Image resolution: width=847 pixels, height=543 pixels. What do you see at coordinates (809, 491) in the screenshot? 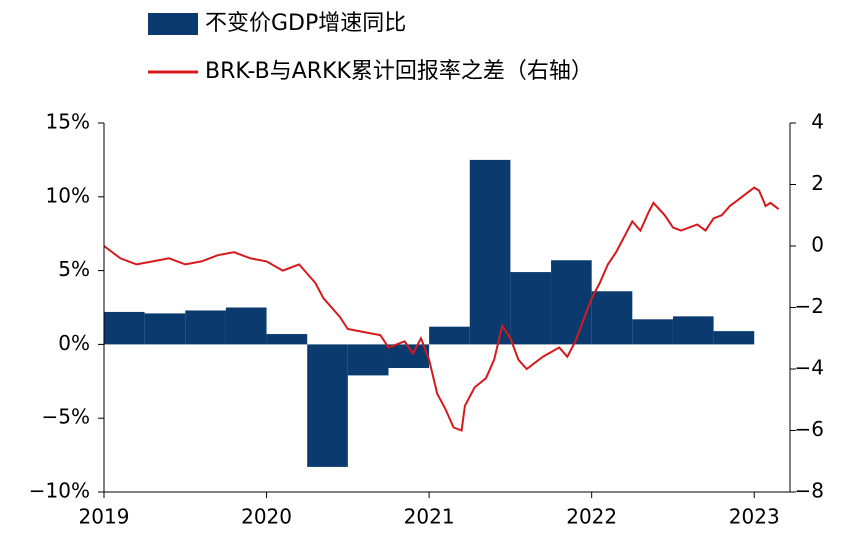
I see `y2-tick-label: −8` at bounding box center [809, 491].